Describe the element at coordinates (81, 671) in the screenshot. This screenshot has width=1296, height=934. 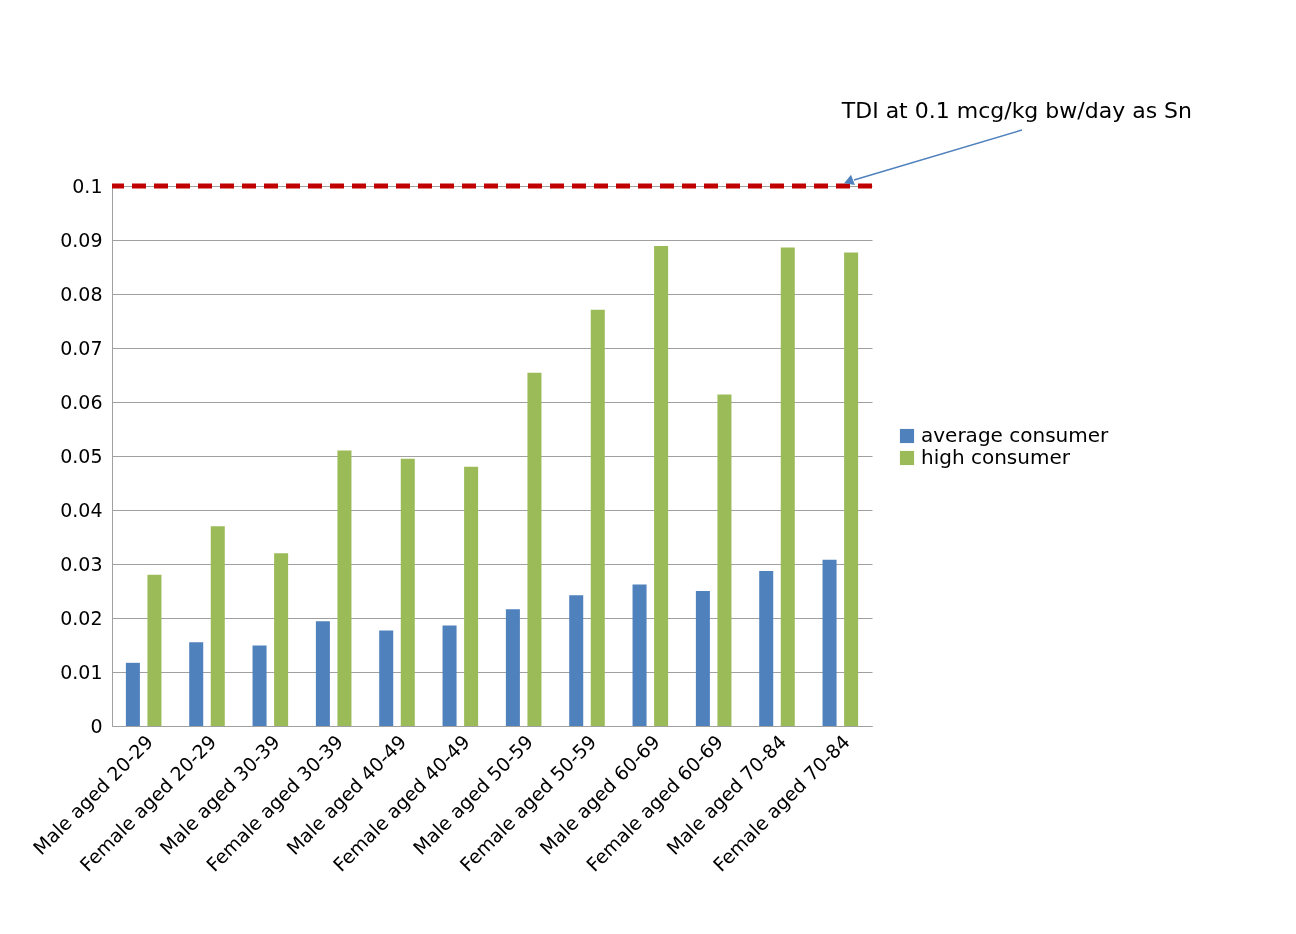
I see `y-tick-label: 0.01` at that location.